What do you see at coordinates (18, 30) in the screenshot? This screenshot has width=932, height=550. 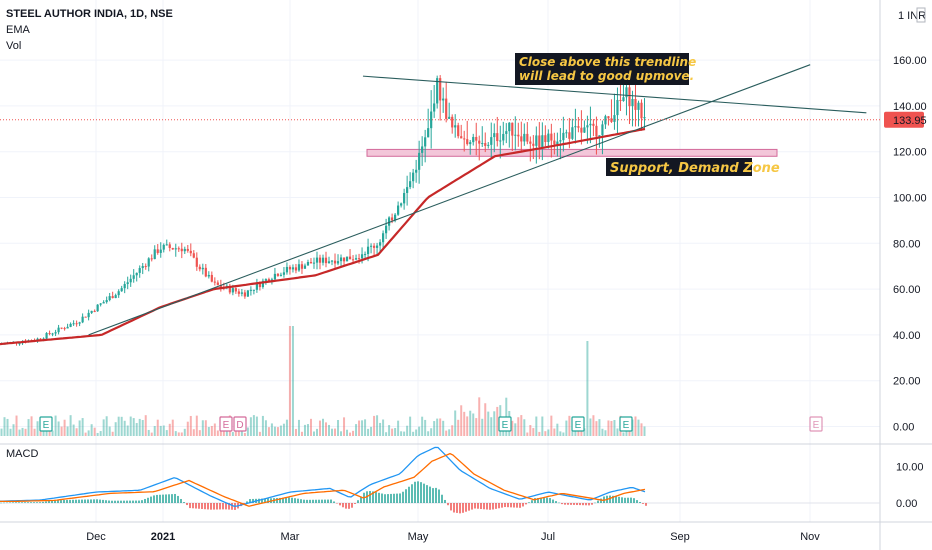 I see `ema-legend: EMA` at bounding box center [18, 30].